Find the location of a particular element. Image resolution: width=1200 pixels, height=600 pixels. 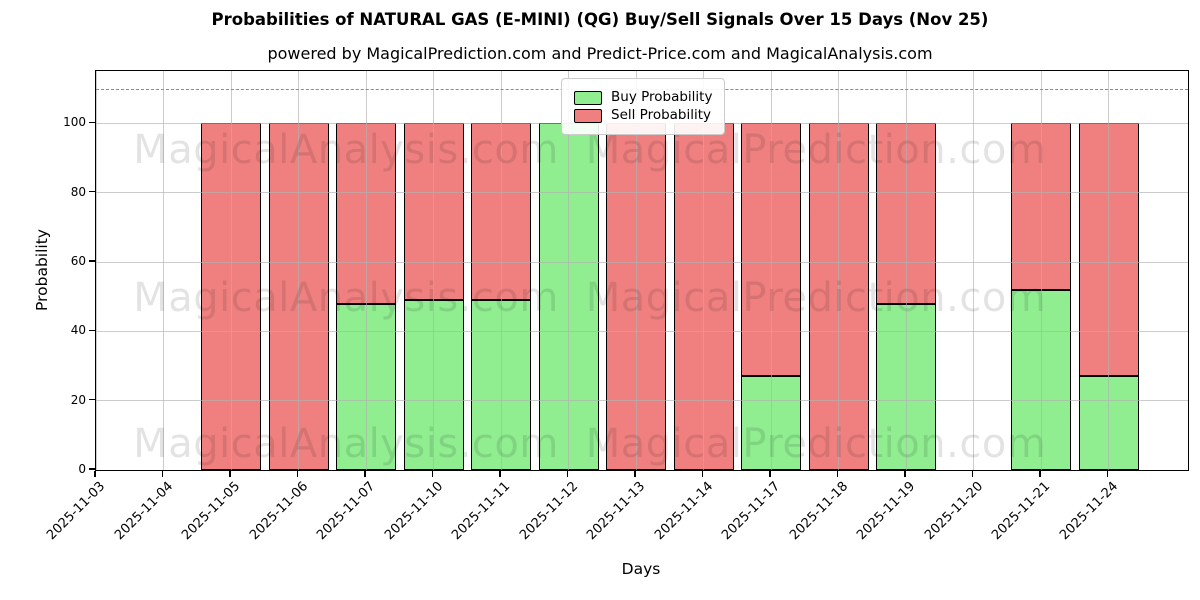

y-tick-label: 80 is located at coordinates (78, 191).